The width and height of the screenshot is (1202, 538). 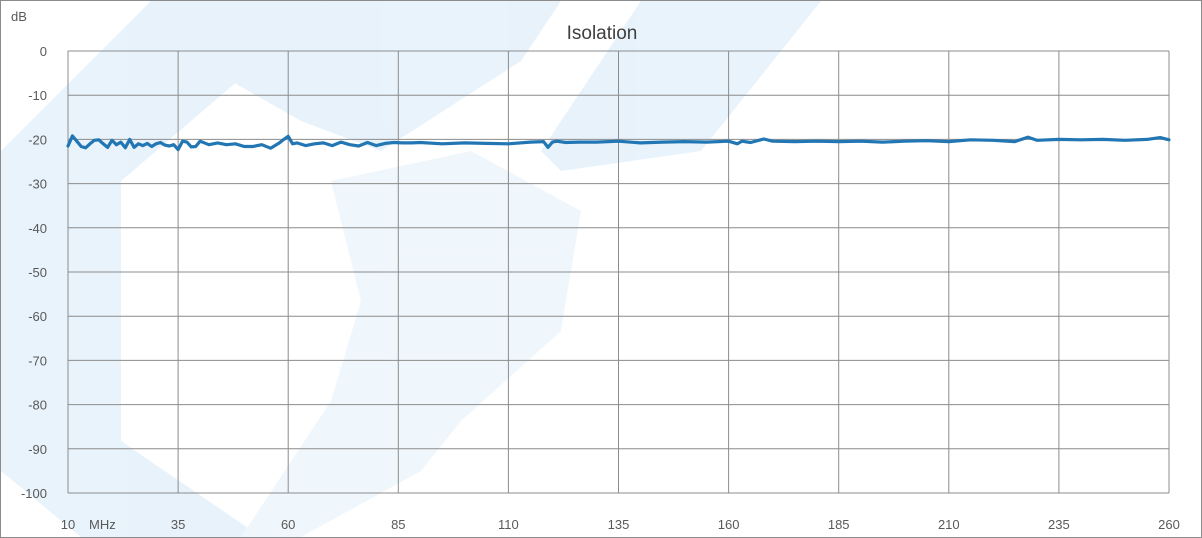 What do you see at coordinates (37, 449) in the screenshot?
I see `y-tick-label: -90` at bounding box center [37, 449].